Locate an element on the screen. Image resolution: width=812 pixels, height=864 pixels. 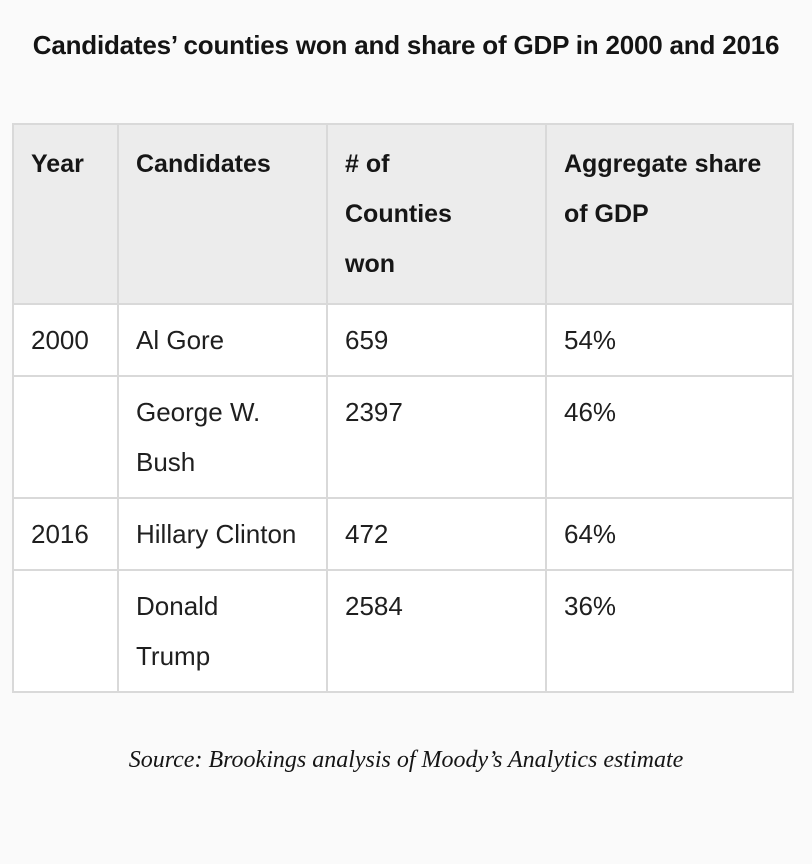
cell-counties: 2584 is located at coordinates (436, 631).